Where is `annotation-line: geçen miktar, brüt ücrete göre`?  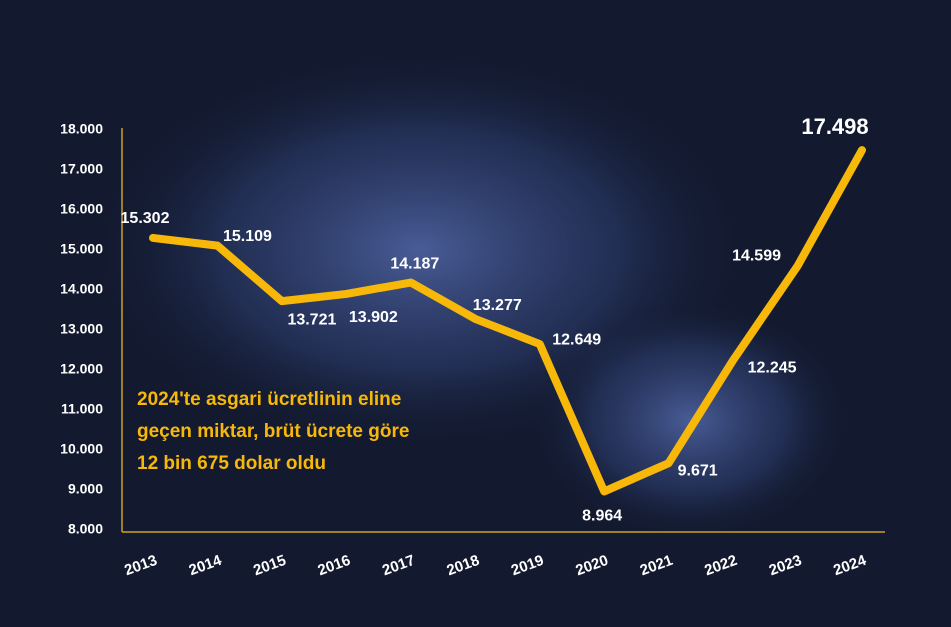 annotation-line: geçen miktar, brüt ücrete göre is located at coordinates (273, 431).